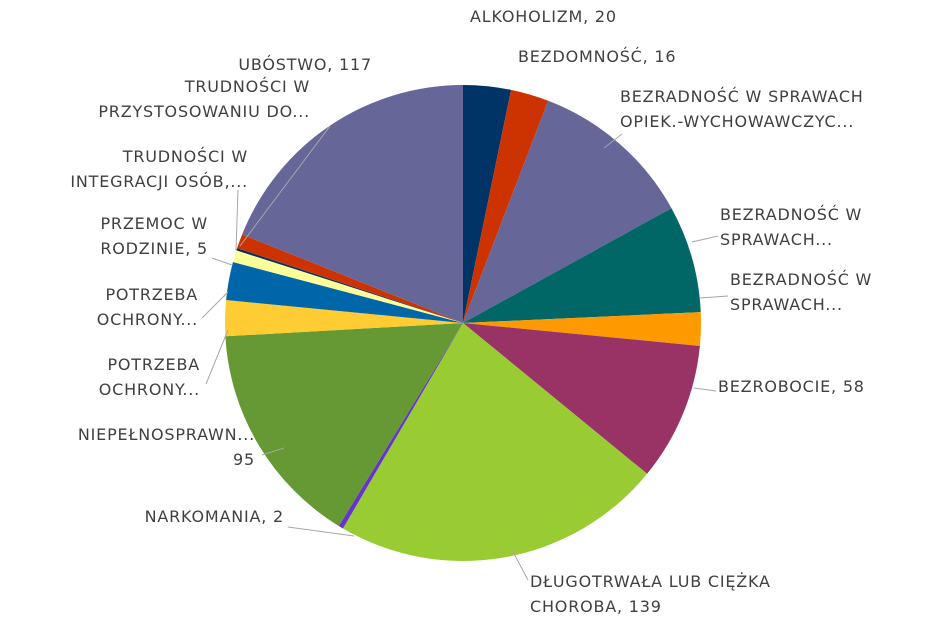 This screenshot has height=620, width=928. I want to click on label-line: NARKOMANIA, 2, so click(214, 516).